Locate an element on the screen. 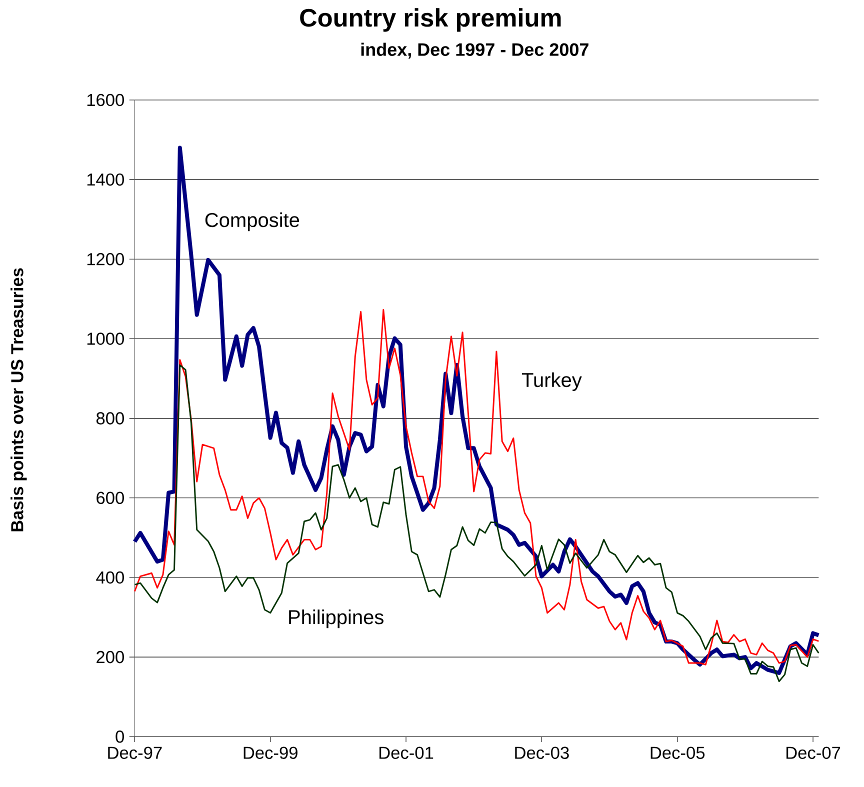 This screenshot has width=864, height=787. x-tick-label: Dec-01 is located at coordinates (406, 753).